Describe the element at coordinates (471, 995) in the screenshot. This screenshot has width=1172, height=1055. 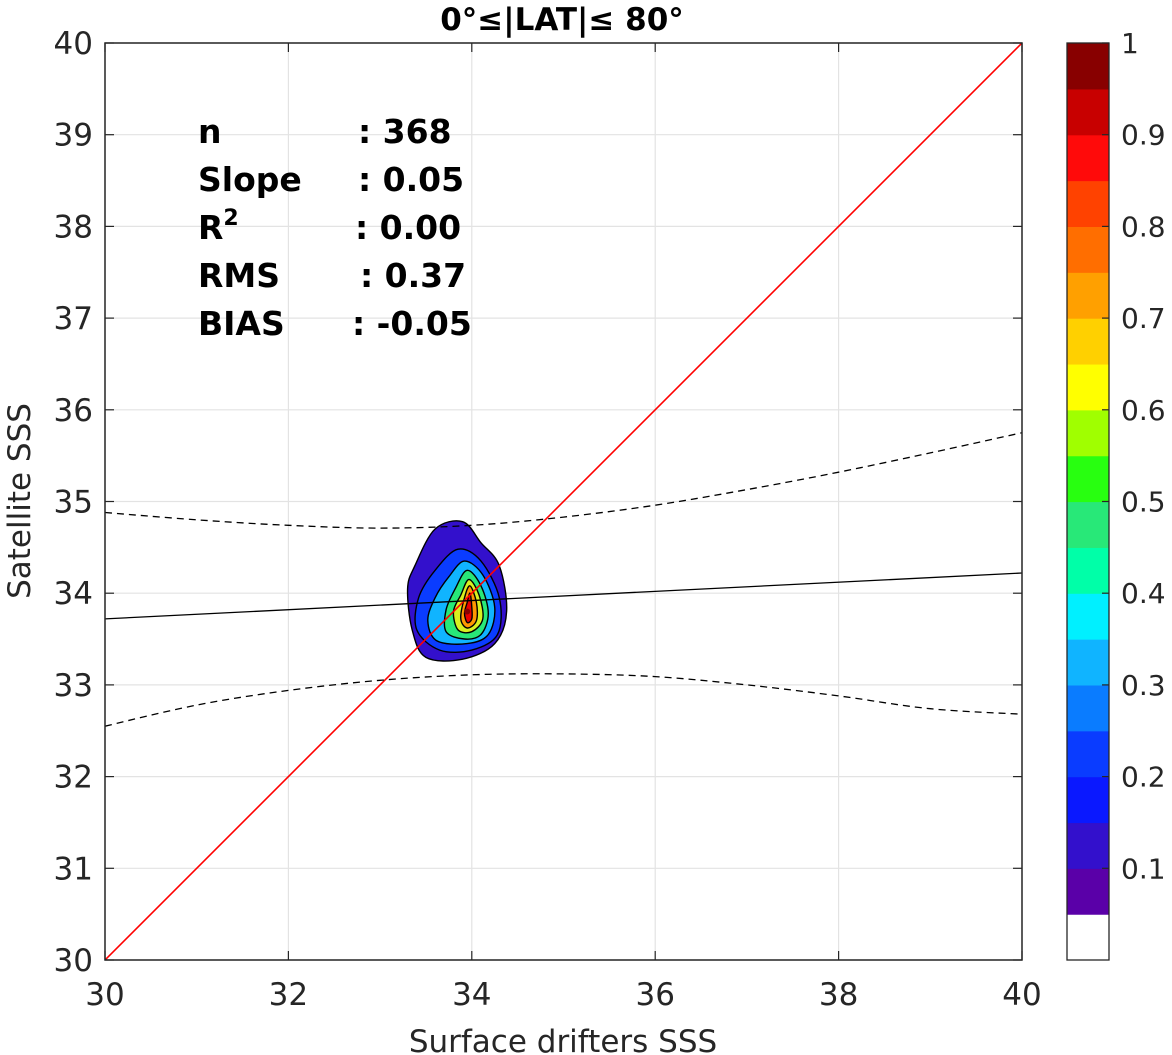
I see `x-tick-label: 34` at that location.